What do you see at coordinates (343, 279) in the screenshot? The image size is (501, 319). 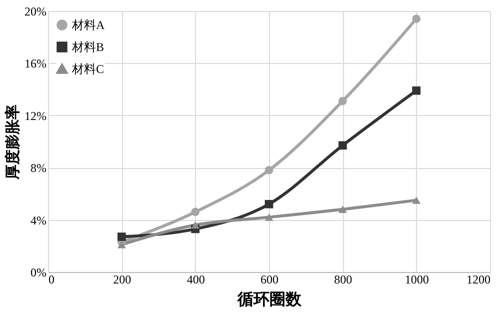 I see `x-tick-label: 800` at bounding box center [343, 279].